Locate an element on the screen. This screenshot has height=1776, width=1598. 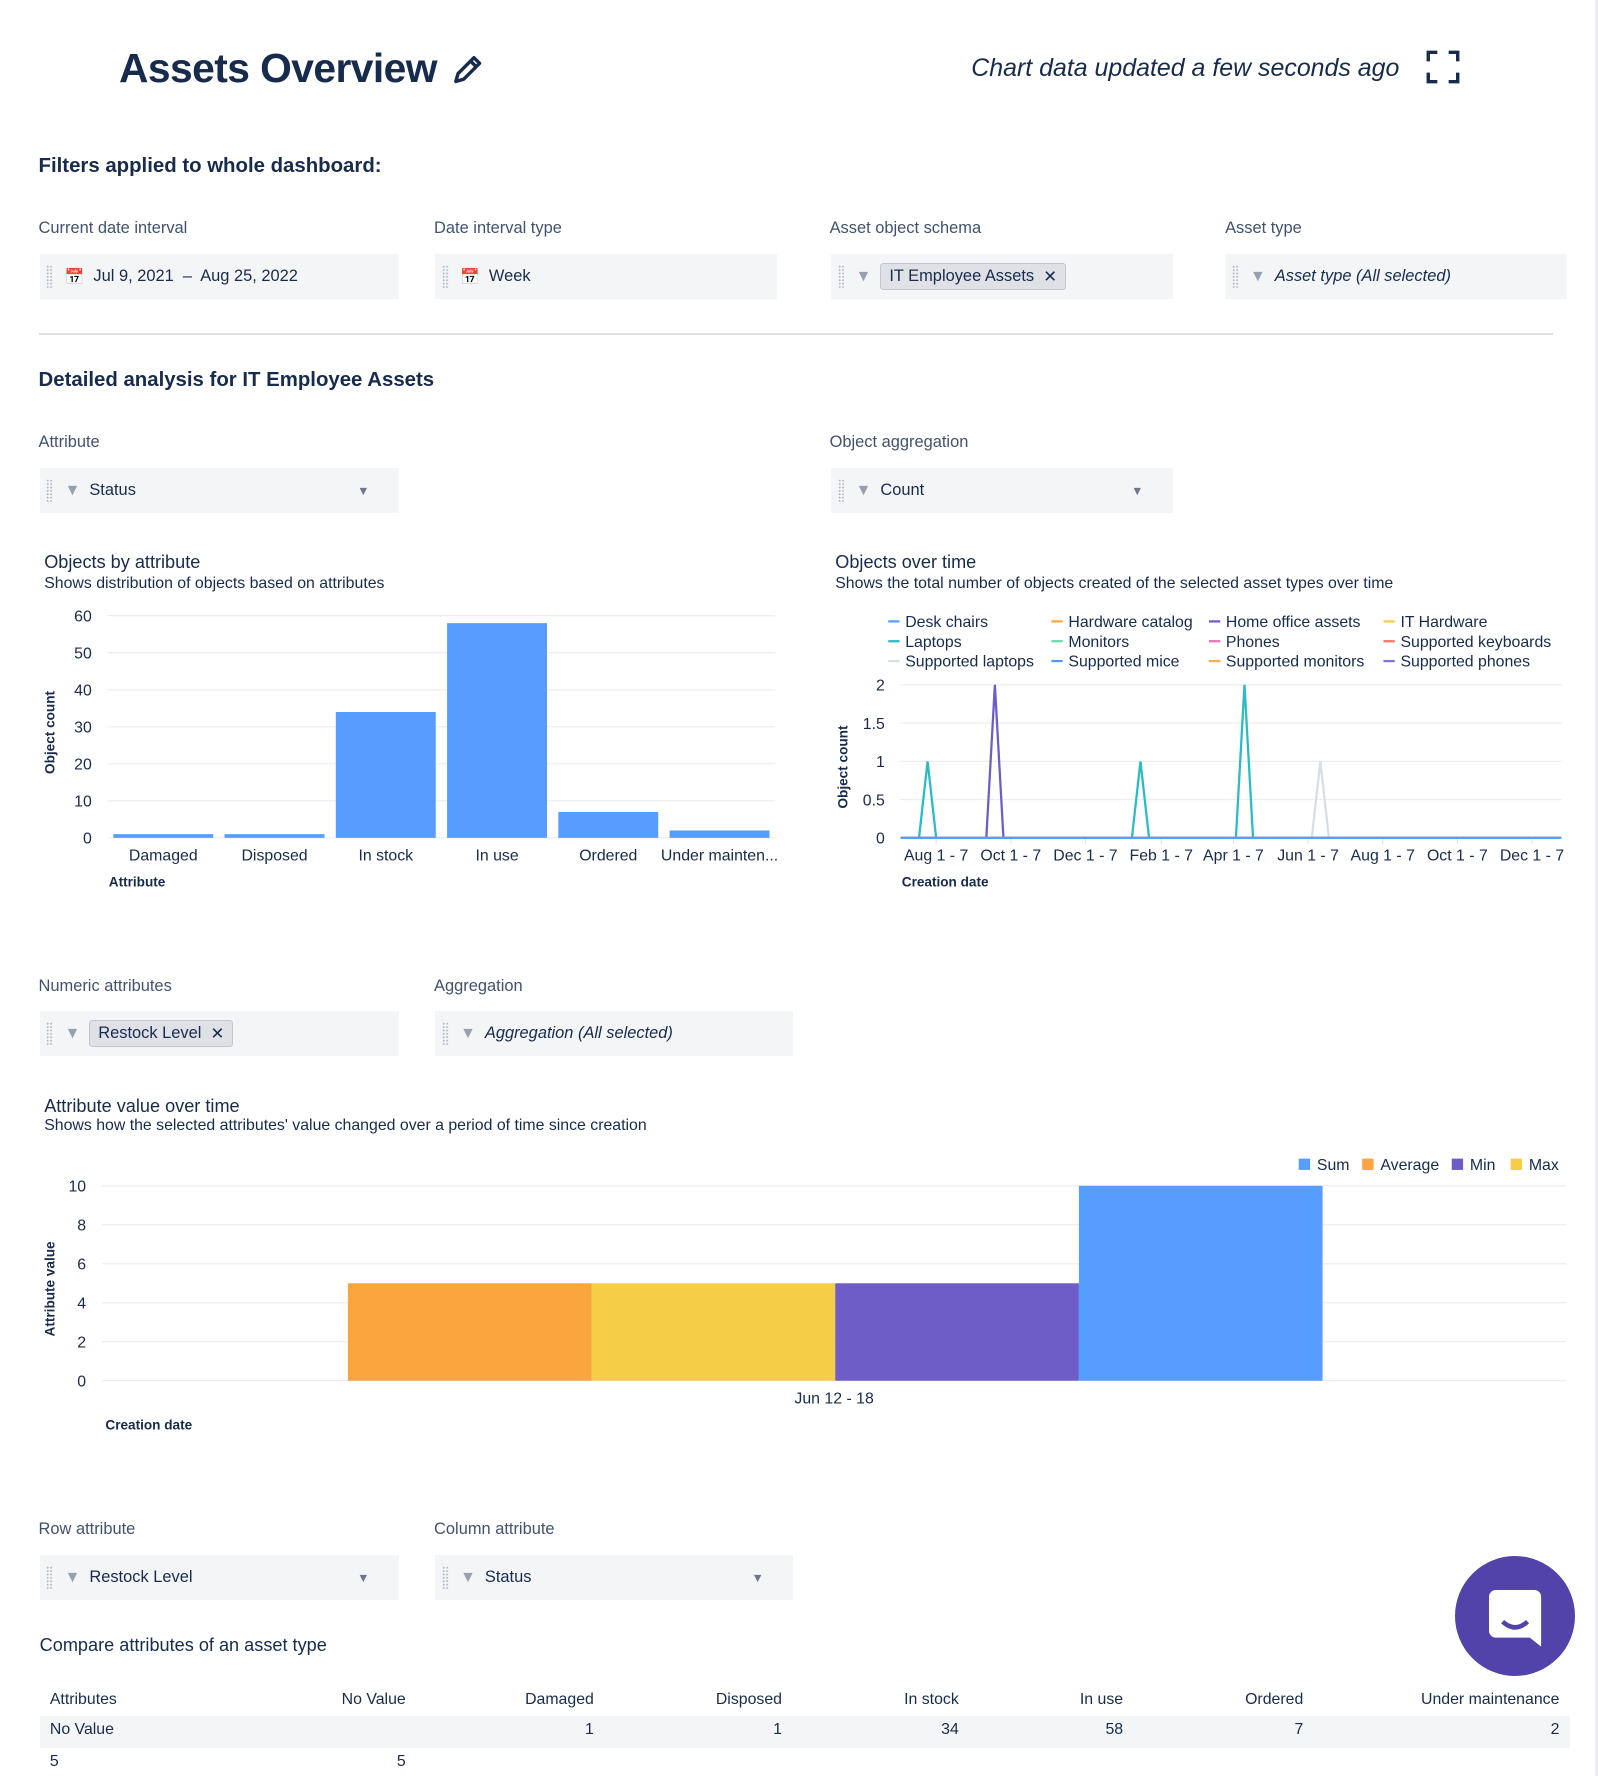
scrollbar is located at coordinates (1596, 888).